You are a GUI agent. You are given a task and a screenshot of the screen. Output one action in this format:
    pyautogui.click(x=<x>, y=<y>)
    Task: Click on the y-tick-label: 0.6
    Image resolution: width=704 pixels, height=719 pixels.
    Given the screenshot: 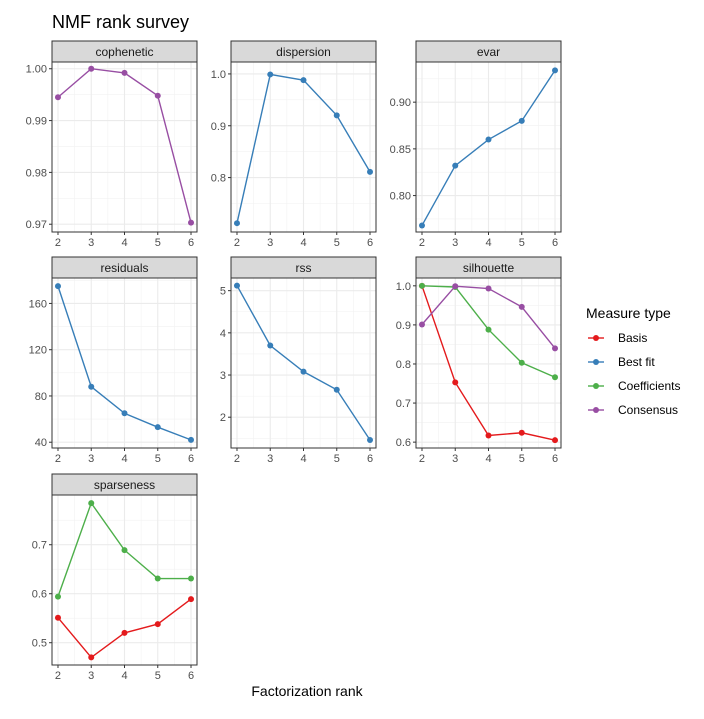 What is the action you would take?
    pyautogui.click(x=39, y=595)
    